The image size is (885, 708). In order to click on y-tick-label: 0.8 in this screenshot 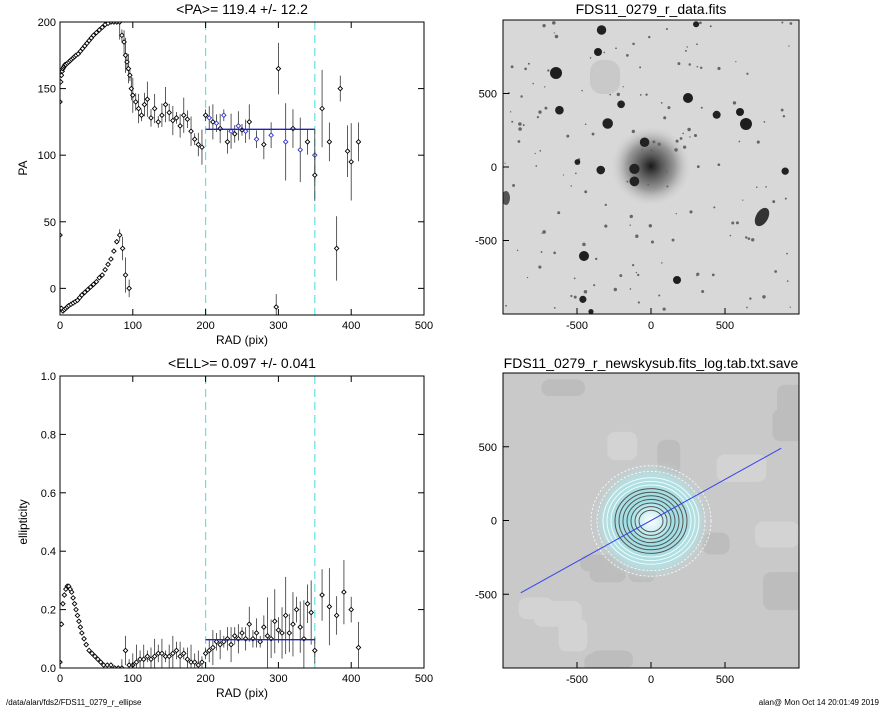, I will do `click(48, 435)`.